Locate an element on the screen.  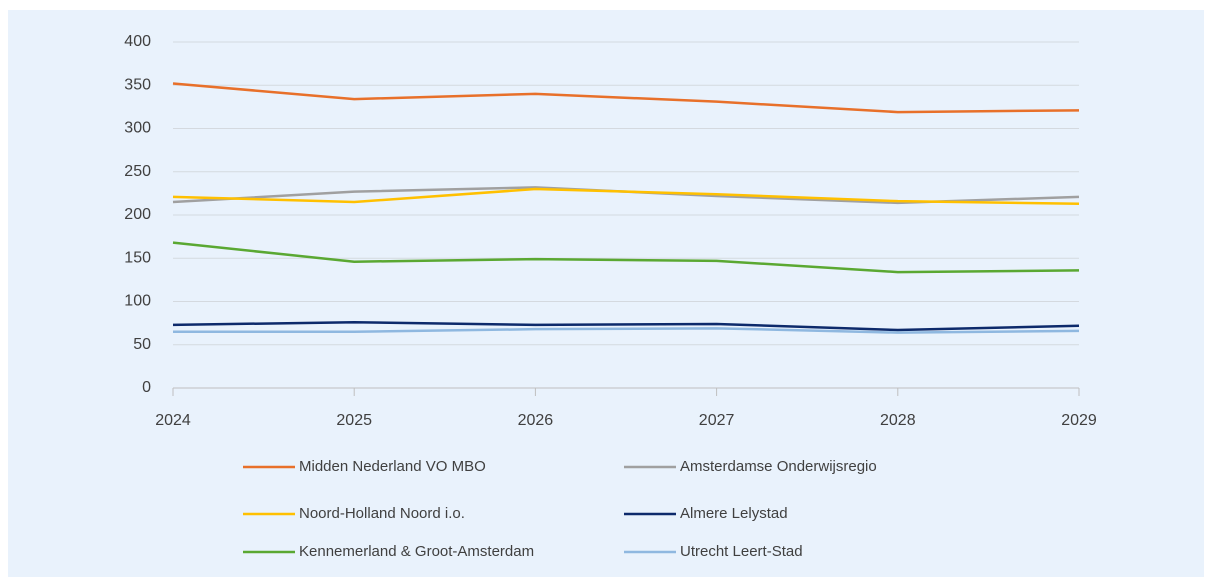
y-tick-label: 200 is located at coordinates (137, 214).